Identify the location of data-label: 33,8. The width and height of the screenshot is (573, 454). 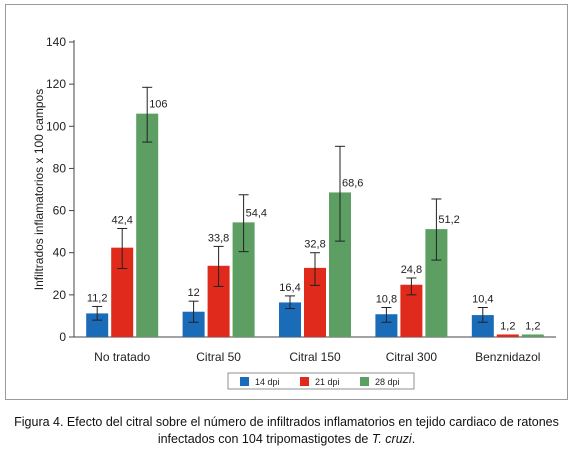
(218, 238).